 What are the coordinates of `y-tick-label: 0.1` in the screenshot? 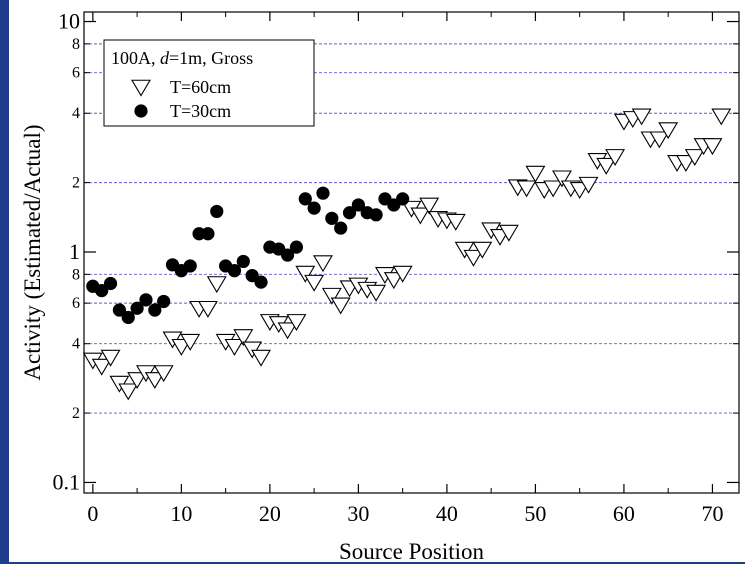 It's located at (67, 481).